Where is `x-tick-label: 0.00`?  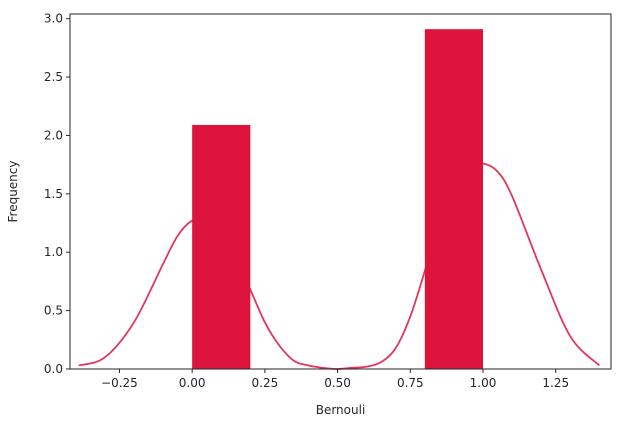 x-tick-label: 0.00 is located at coordinates (192, 383).